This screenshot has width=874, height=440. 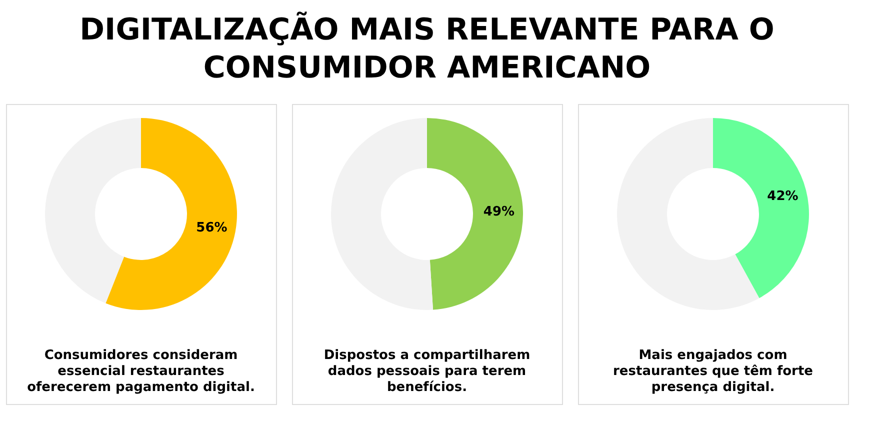 I want to click on data-label: 42%, so click(x=782, y=196).